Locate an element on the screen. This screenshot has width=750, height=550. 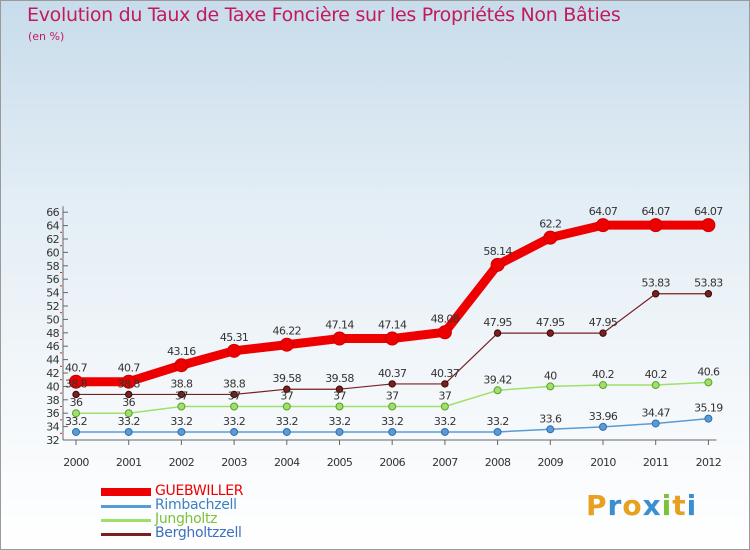
data-label-rimbachzell: 33.6 is located at coordinates (550, 418).